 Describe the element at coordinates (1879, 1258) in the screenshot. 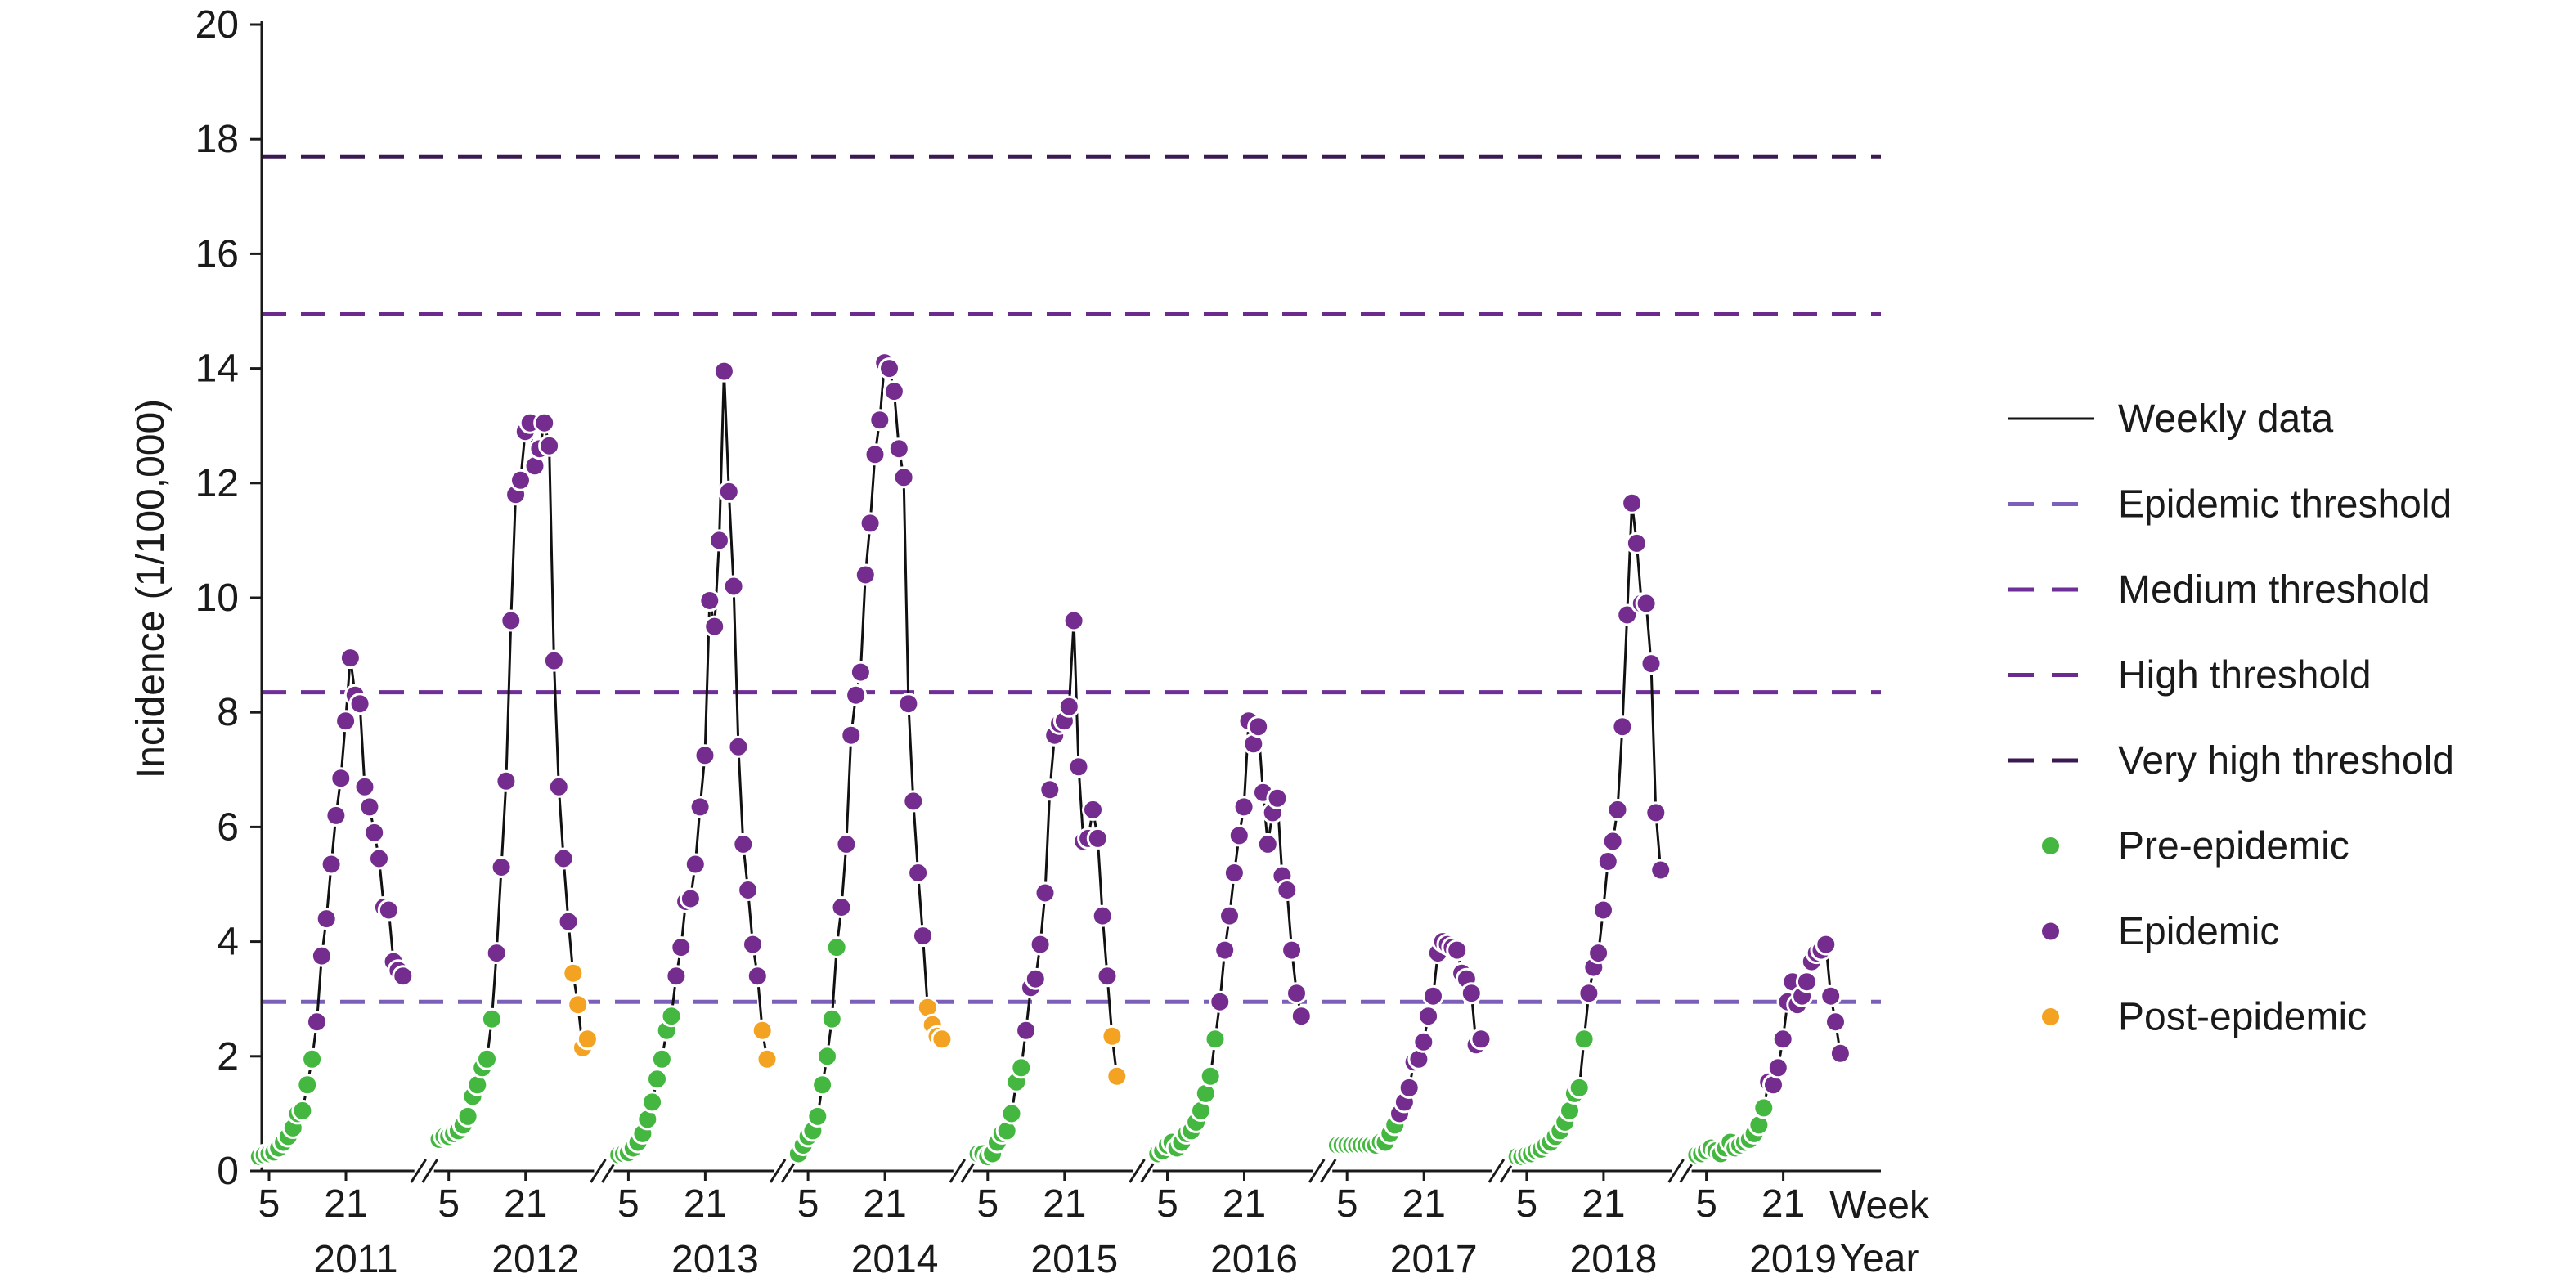

I see `x-axis-year-label: Year` at that location.